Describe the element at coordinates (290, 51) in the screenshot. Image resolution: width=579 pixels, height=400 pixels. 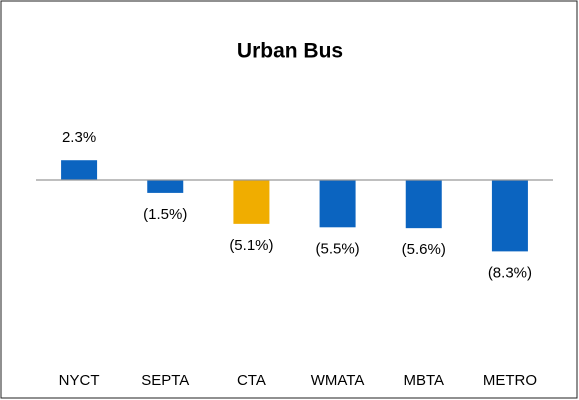
I see `chart-title: Urban Bus` at that location.